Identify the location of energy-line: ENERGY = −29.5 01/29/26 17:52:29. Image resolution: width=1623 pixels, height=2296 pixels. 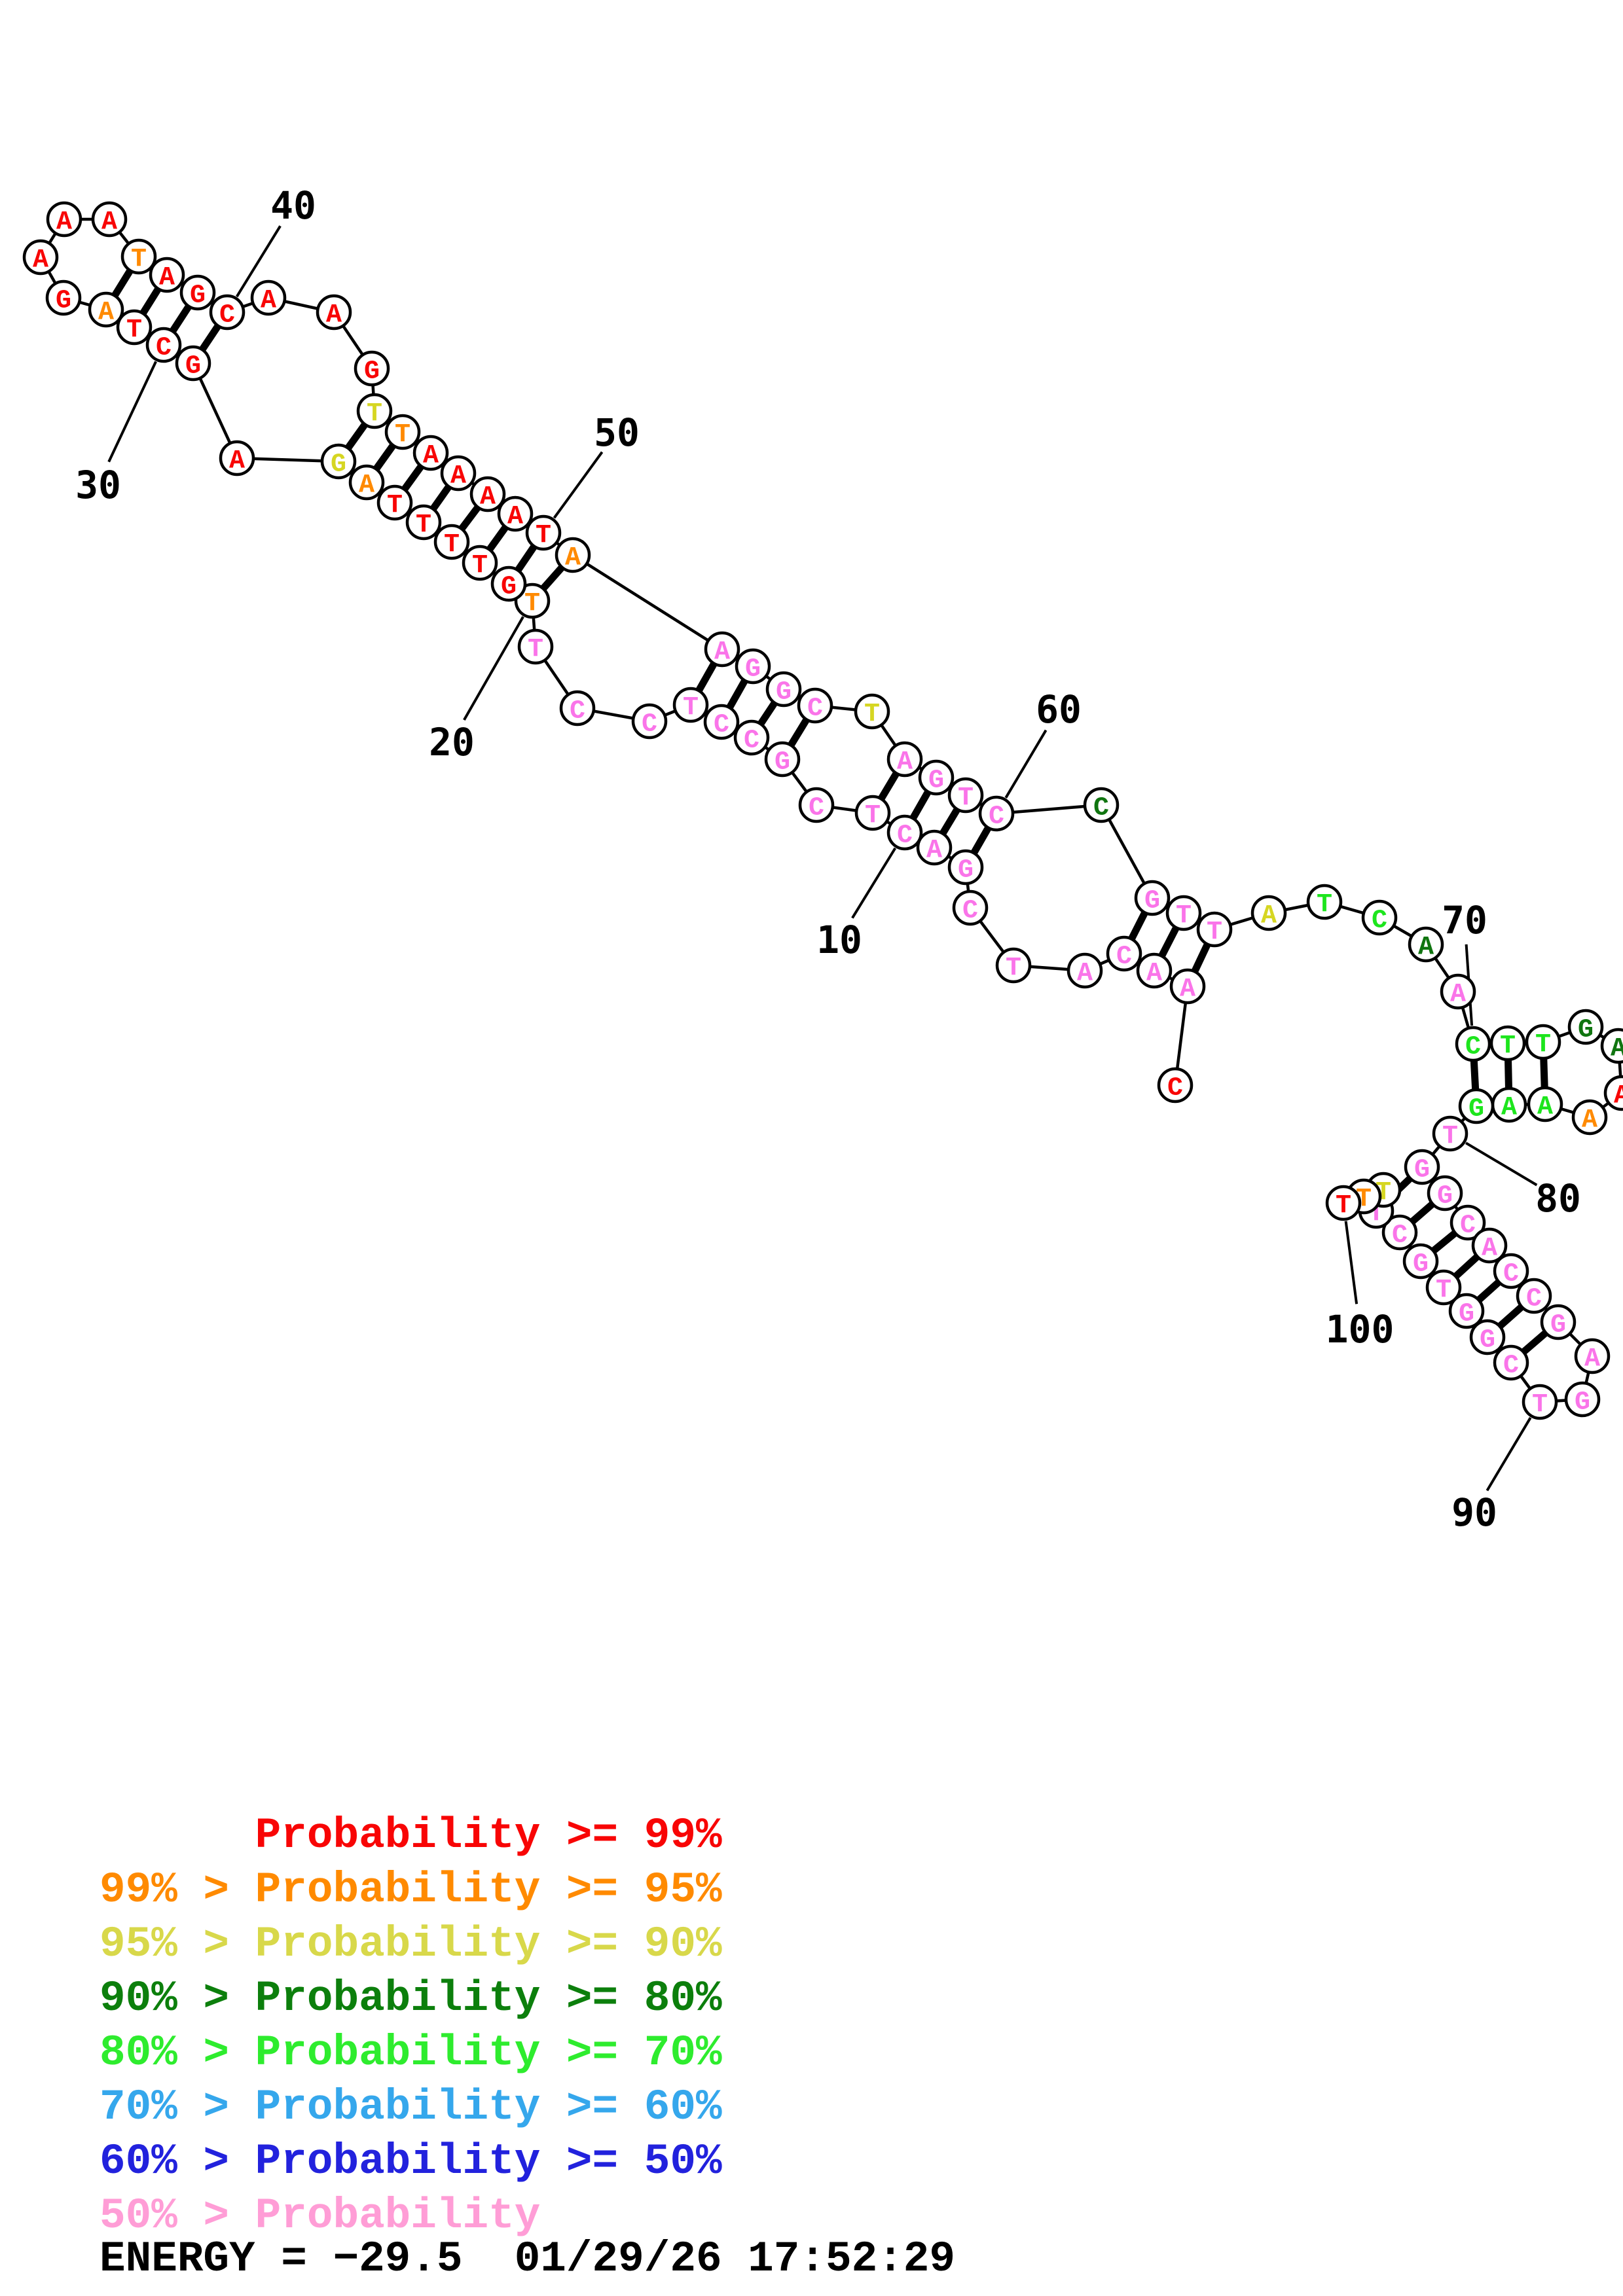
(528, 2259).